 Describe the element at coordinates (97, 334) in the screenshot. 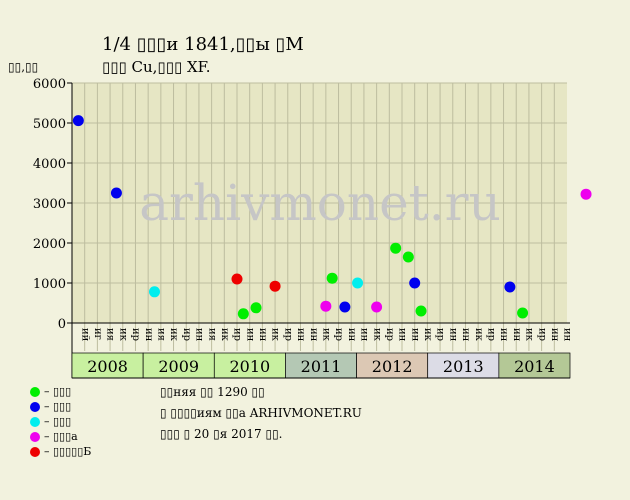

I see `quarter-label: иг` at that location.